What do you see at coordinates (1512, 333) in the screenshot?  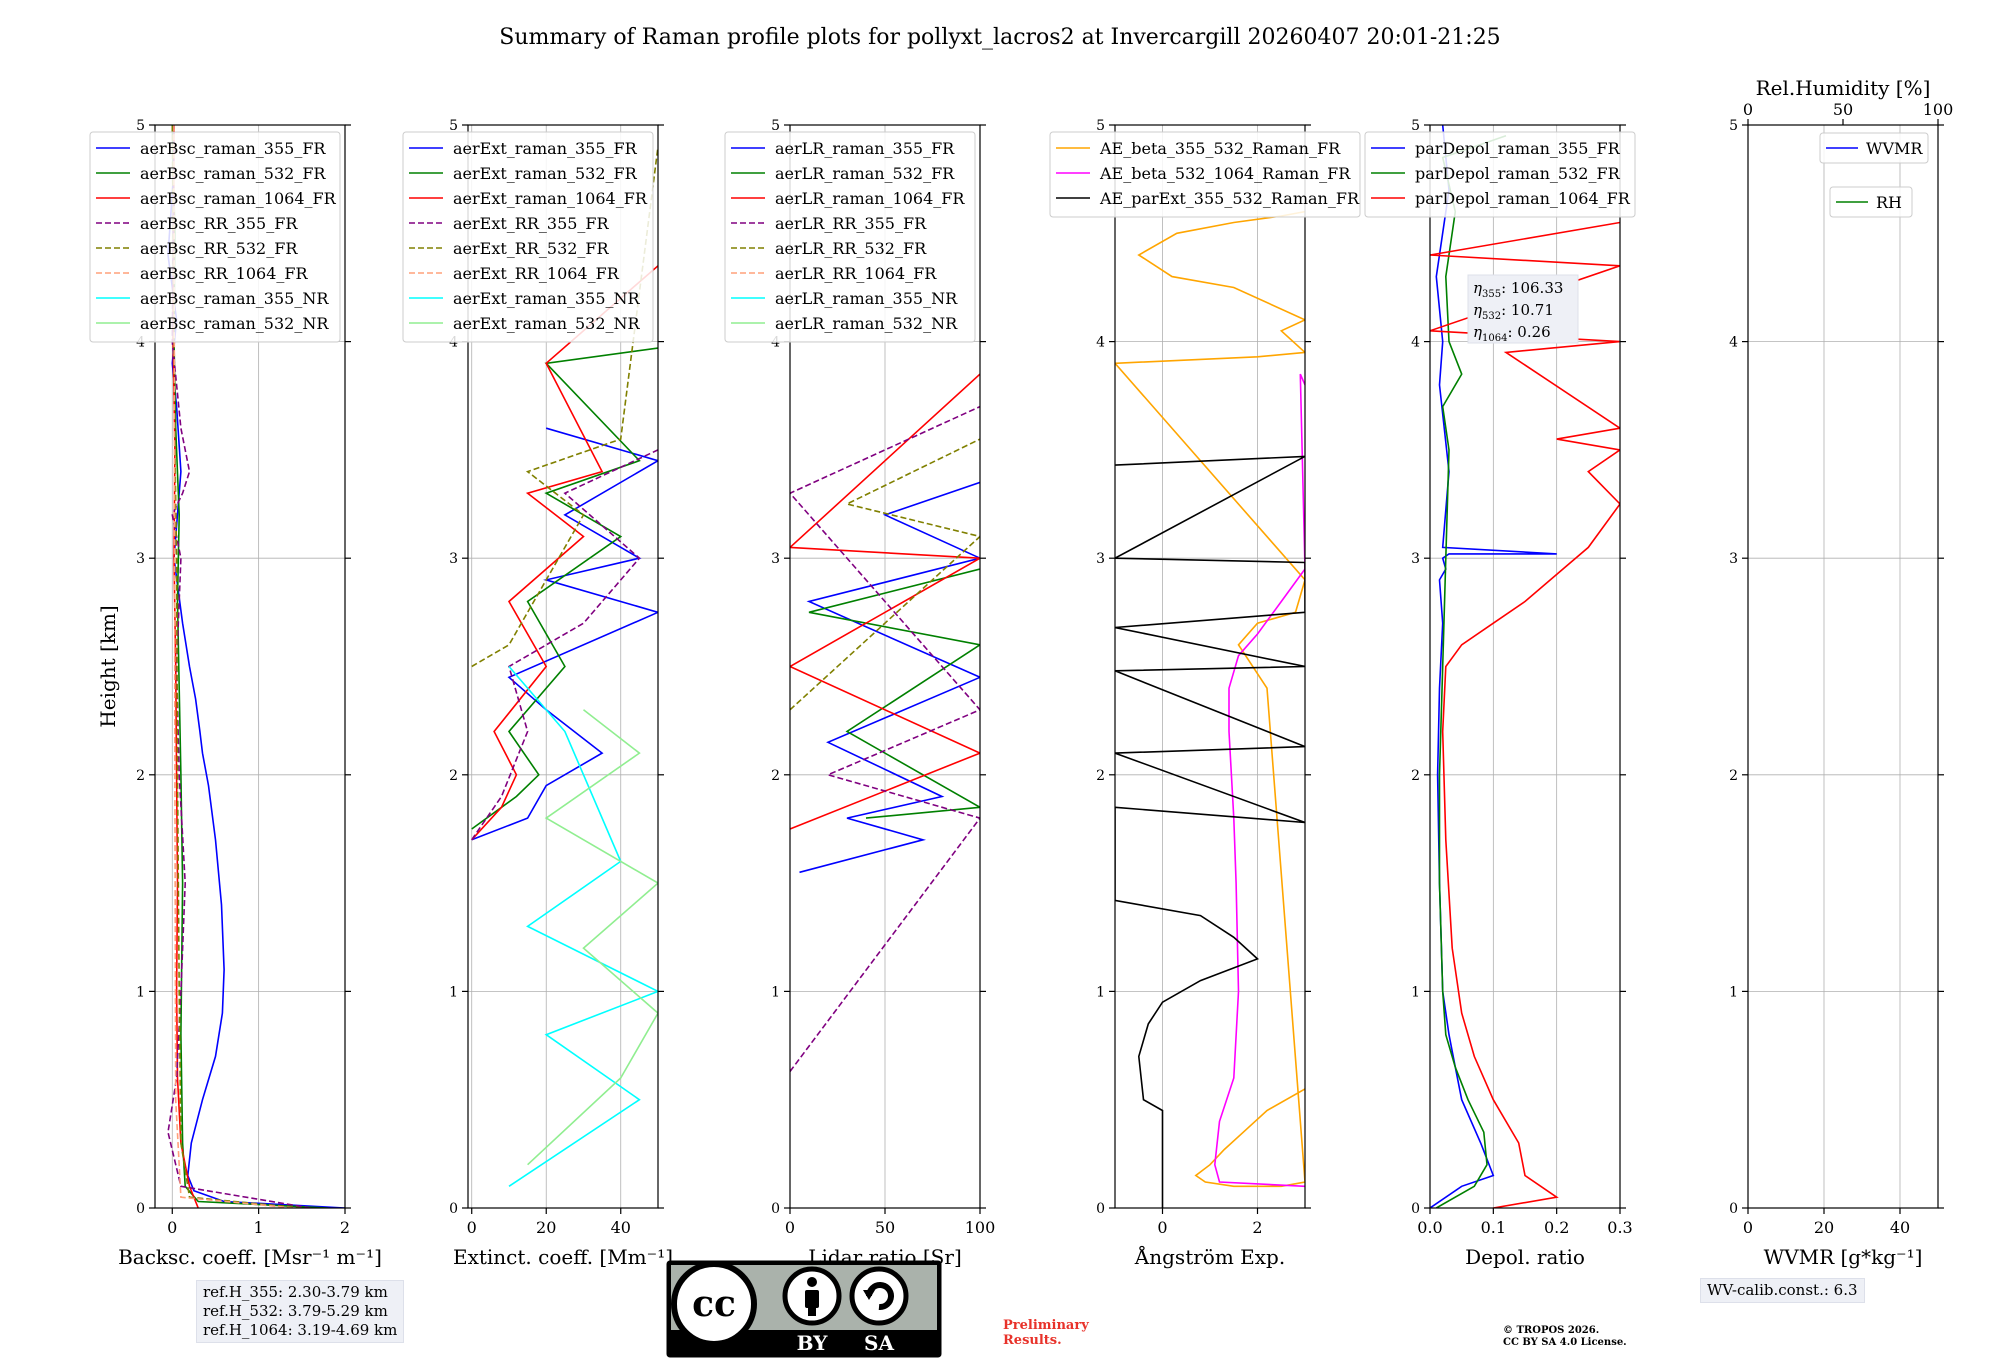 I see `eta-1064: η1064: 0.26` at bounding box center [1512, 333].